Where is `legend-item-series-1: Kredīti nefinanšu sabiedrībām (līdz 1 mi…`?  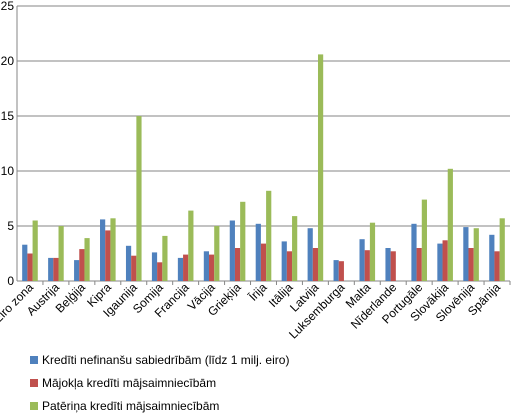 legend-item-series-1: Kredīti nefinanšu sabiedrībām (līdz 1 mi… is located at coordinates (159, 359).